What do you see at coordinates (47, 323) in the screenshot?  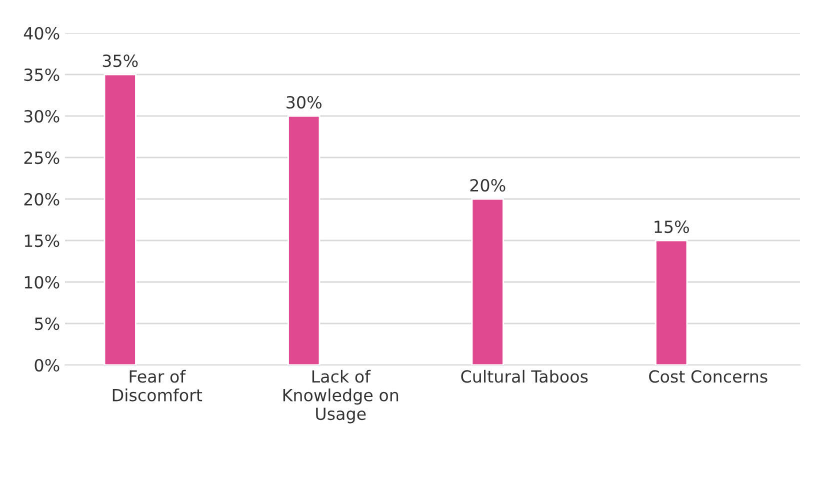 I see `y-tick-label: 5%` at bounding box center [47, 323].